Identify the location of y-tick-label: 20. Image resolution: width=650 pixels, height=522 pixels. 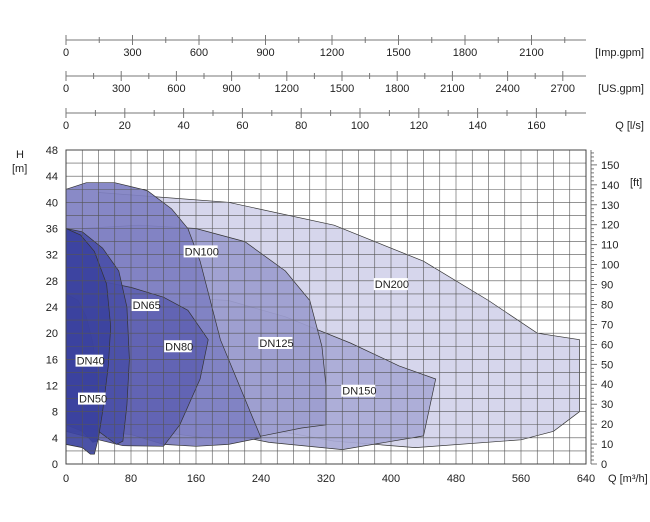
(52, 334).